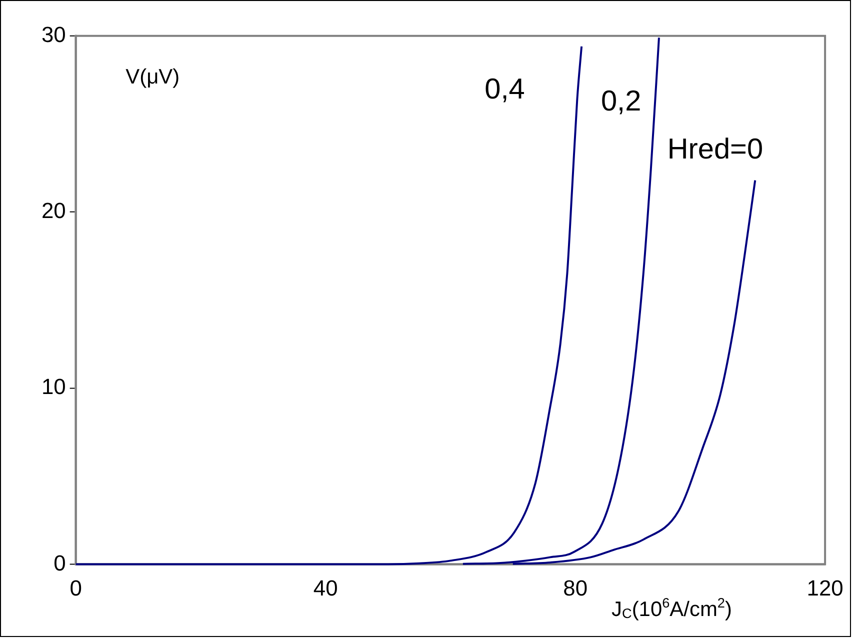  Describe the element at coordinates (53, 34) in the screenshot. I see `y-tick-label: 30` at that location.